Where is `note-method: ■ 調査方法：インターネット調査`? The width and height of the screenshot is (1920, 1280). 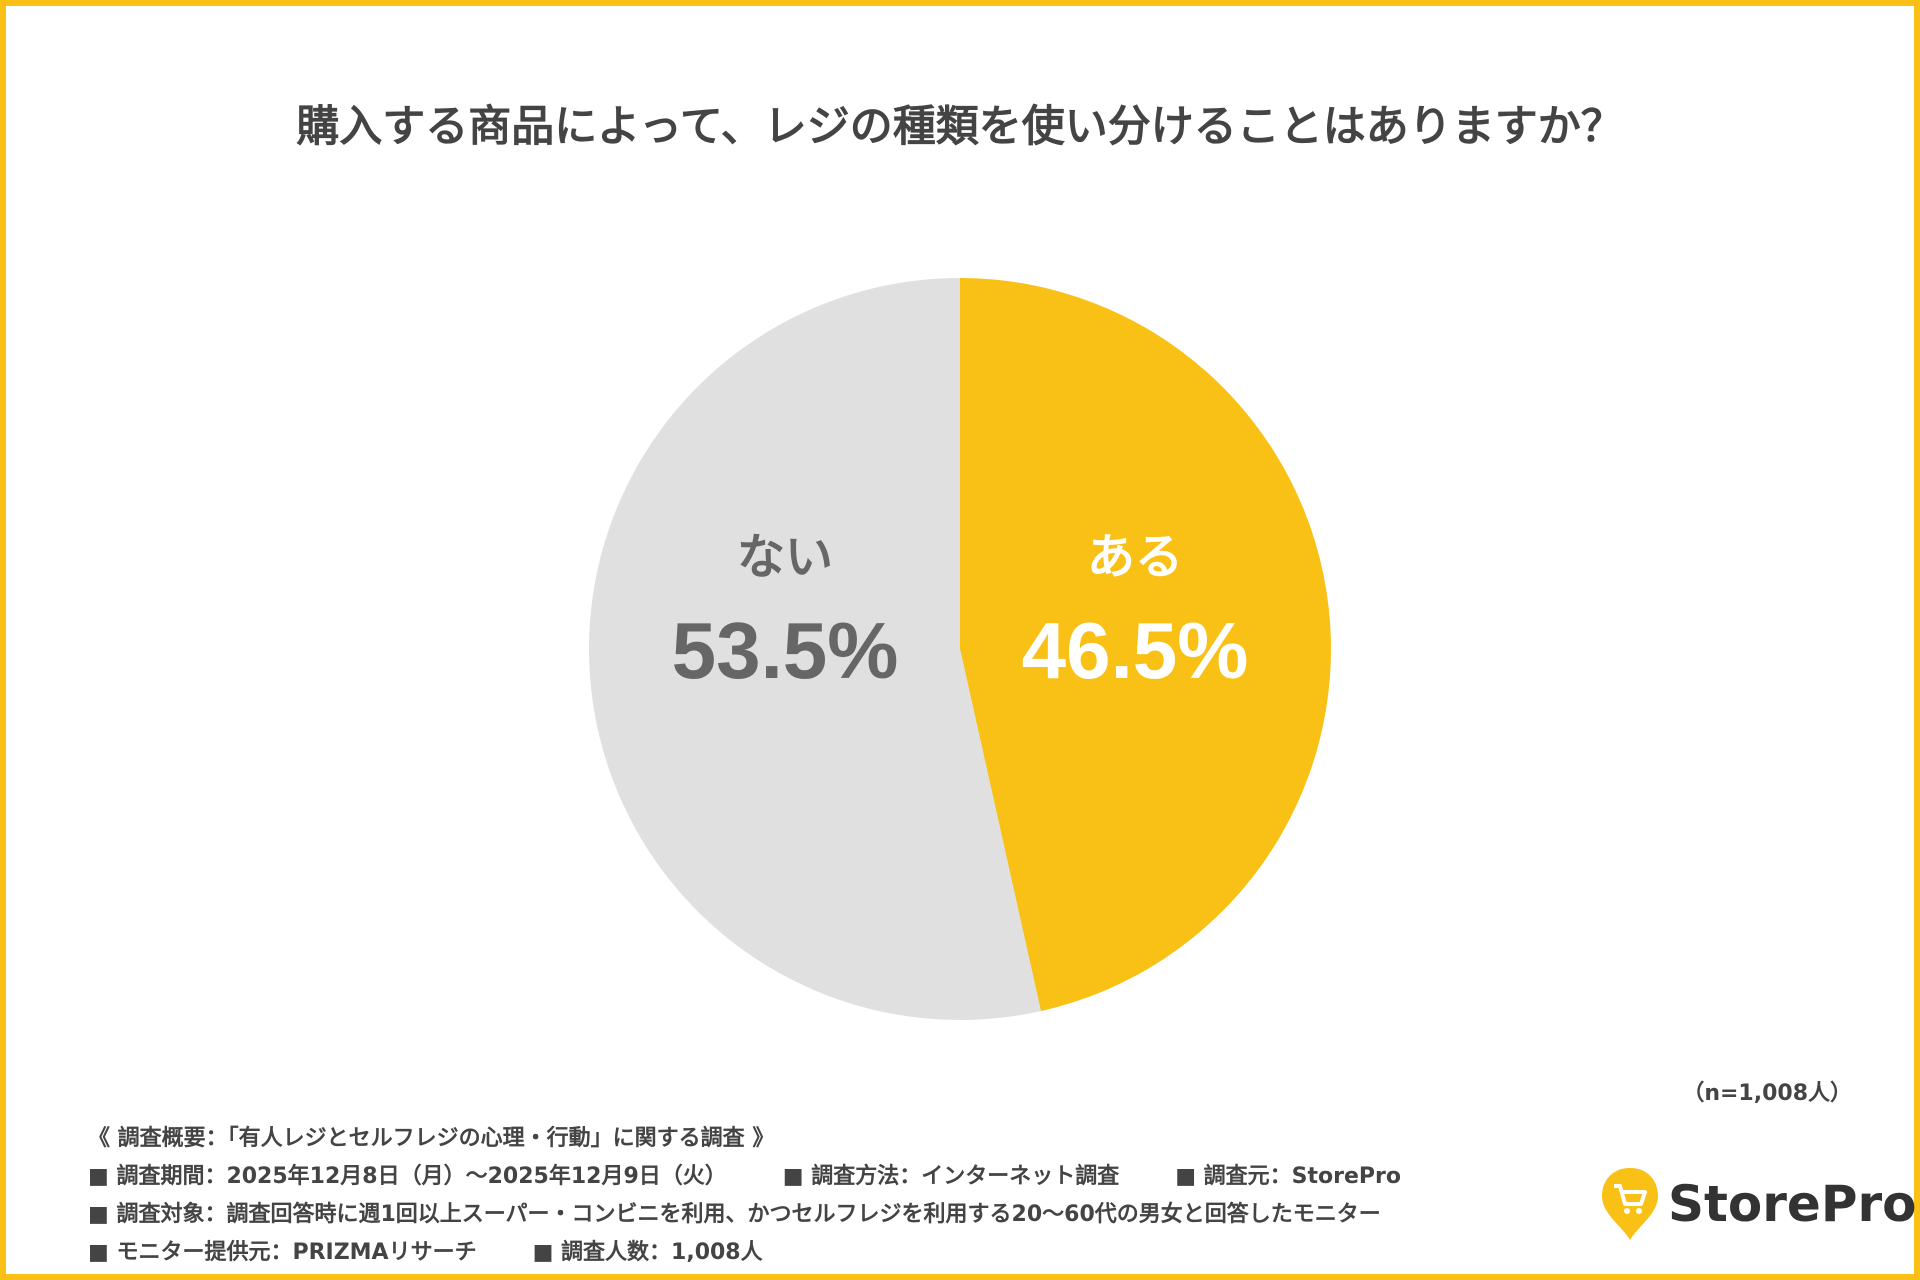
note-method: ■ 調査方法：インターネット調査 is located at coordinates (951, 1176).